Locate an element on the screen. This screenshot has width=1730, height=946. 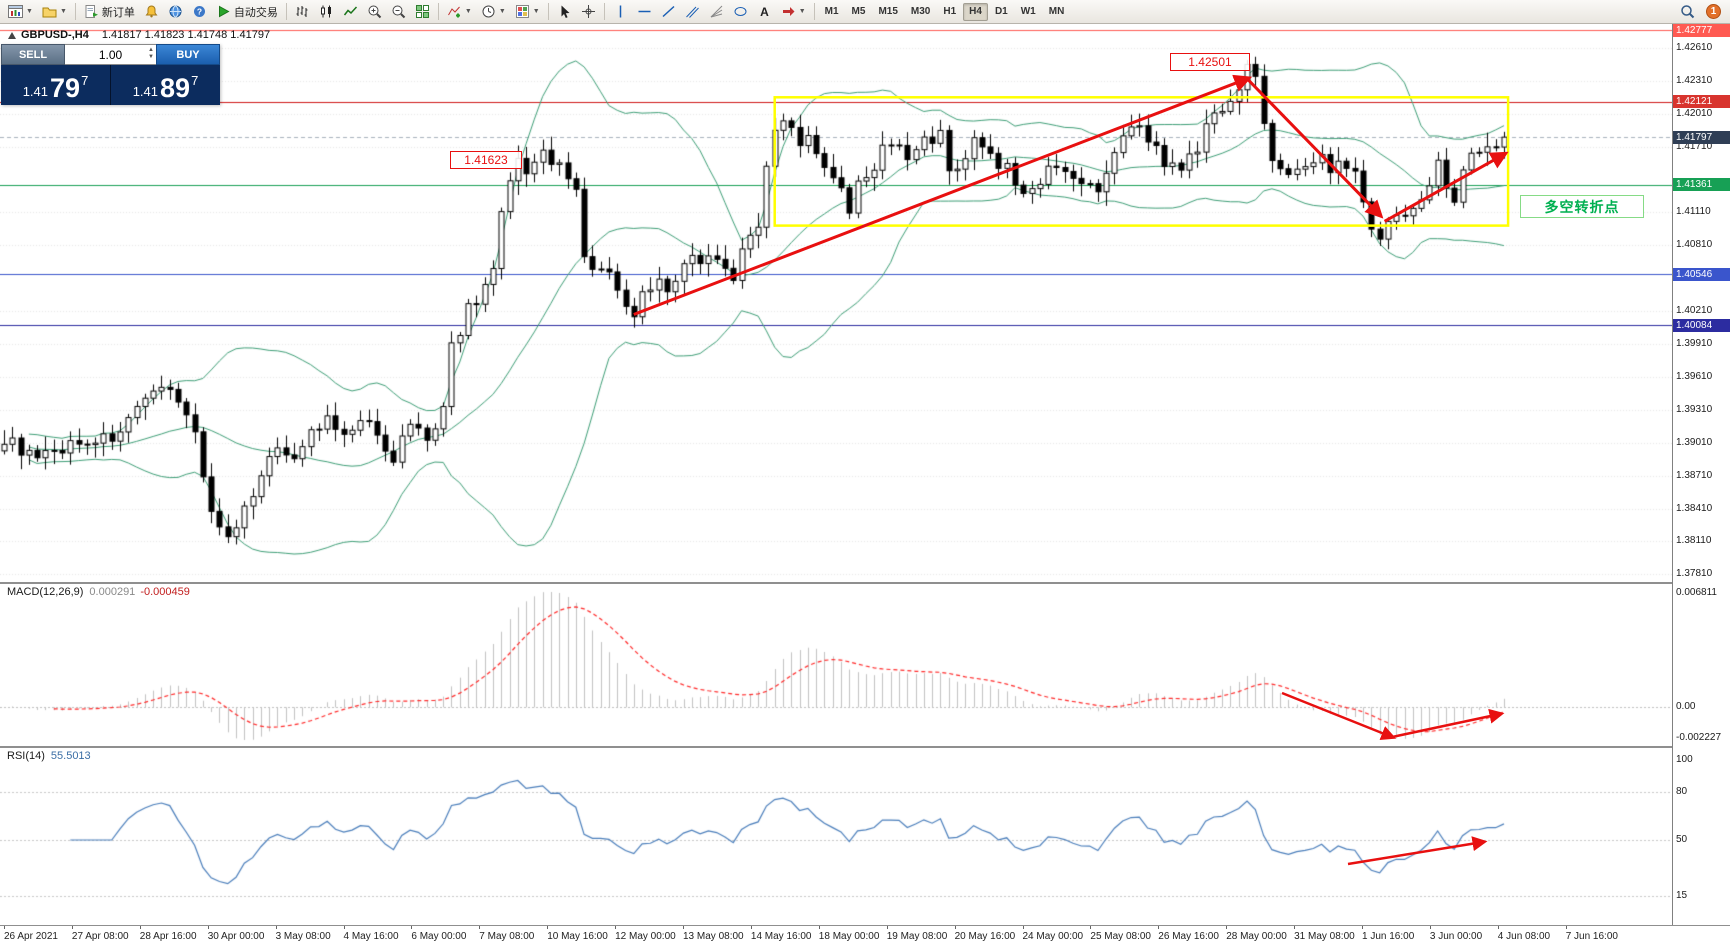
chart-bars-icon is located at coordinates (302, 11).